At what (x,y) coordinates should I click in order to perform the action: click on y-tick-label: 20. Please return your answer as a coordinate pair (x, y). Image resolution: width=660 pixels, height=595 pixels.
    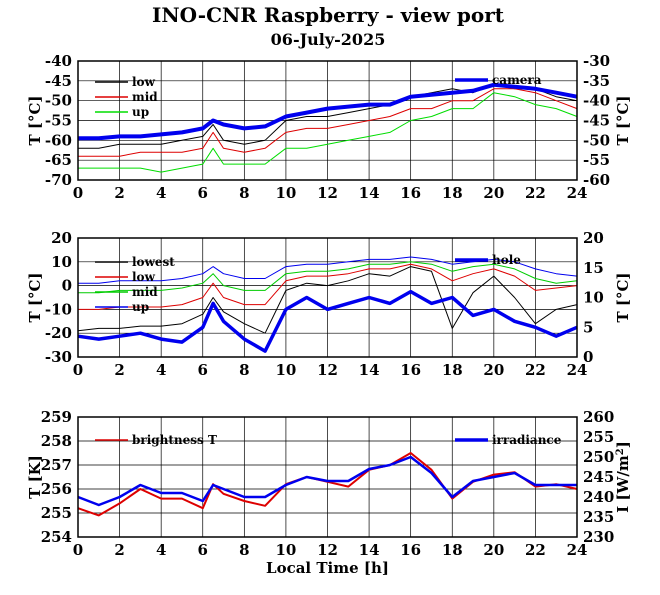
    Looking at the image, I should click on (61, 238).